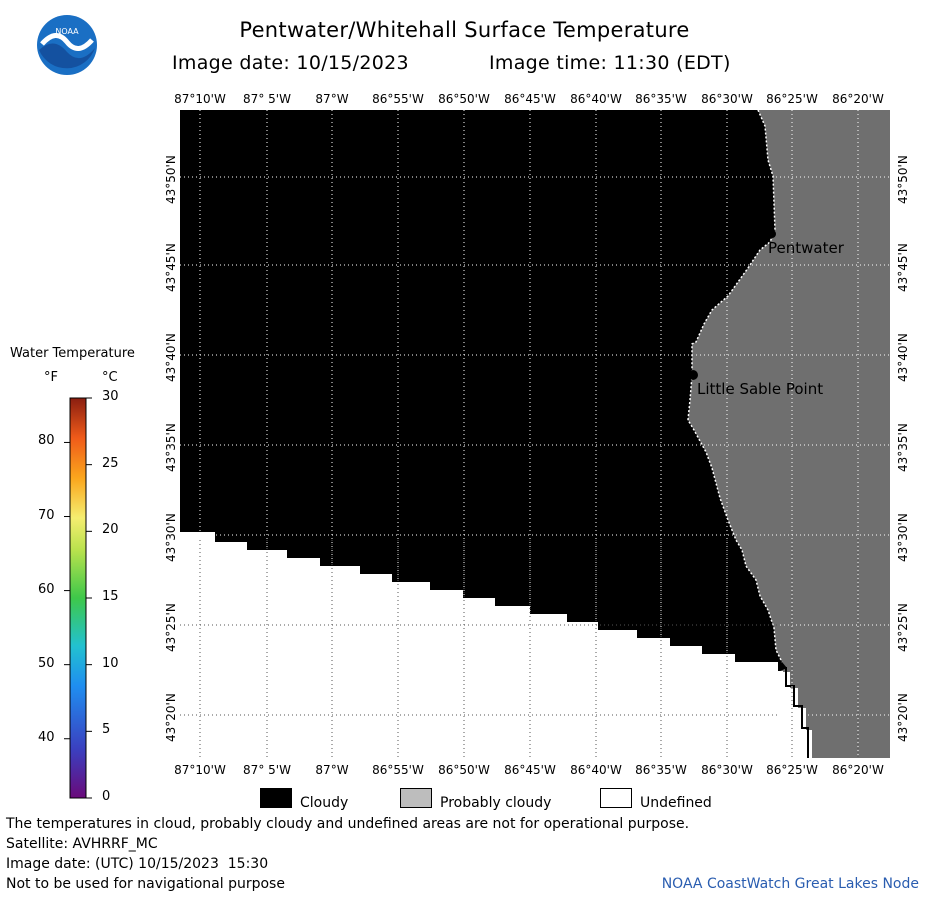  Describe the element at coordinates (82, 844) in the screenshot. I see `satellite-text: Satellite: AVHRRF_MC` at that location.